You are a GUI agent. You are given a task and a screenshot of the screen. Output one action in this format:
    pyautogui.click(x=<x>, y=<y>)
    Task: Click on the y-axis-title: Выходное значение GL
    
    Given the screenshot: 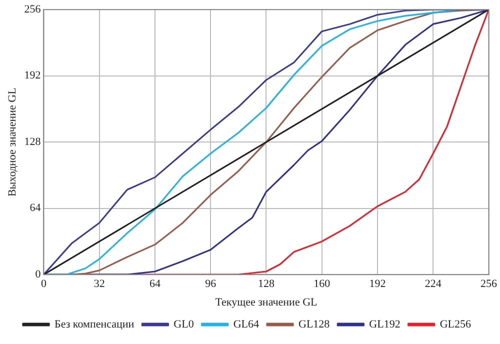 What is the action you would take?
    pyautogui.click(x=12, y=142)
    